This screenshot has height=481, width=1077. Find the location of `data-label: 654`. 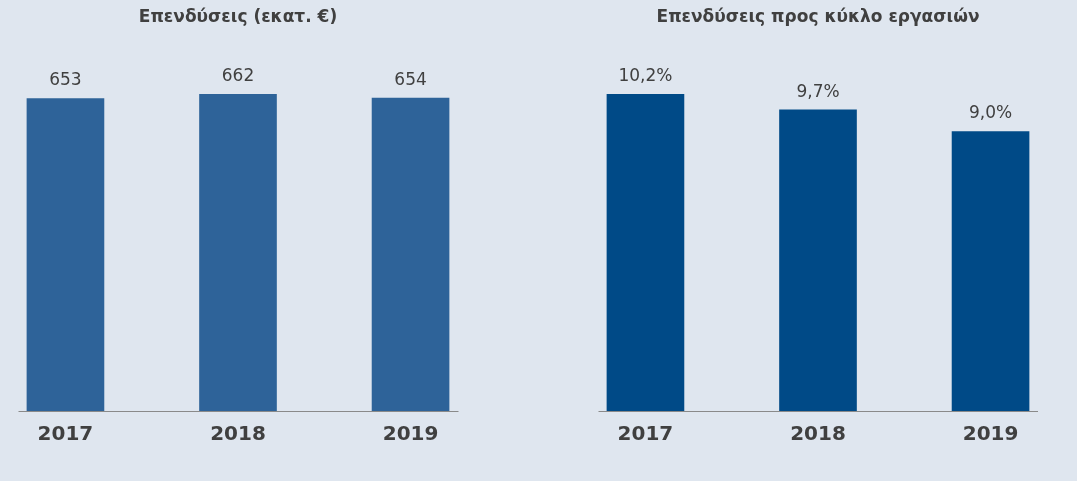

data-label: 654 is located at coordinates (410, 78).